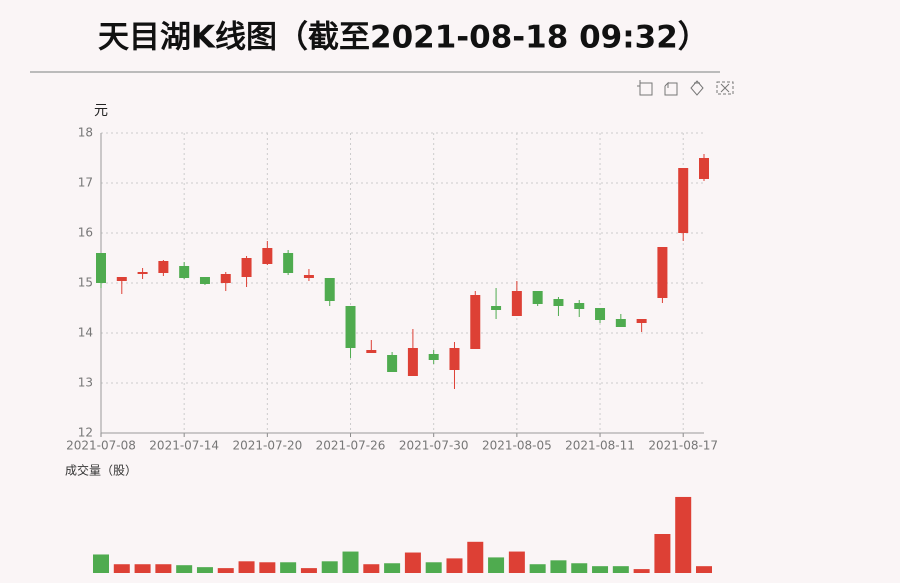  I want to click on x-tick-label: 2021-08-11, so click(600, 446).